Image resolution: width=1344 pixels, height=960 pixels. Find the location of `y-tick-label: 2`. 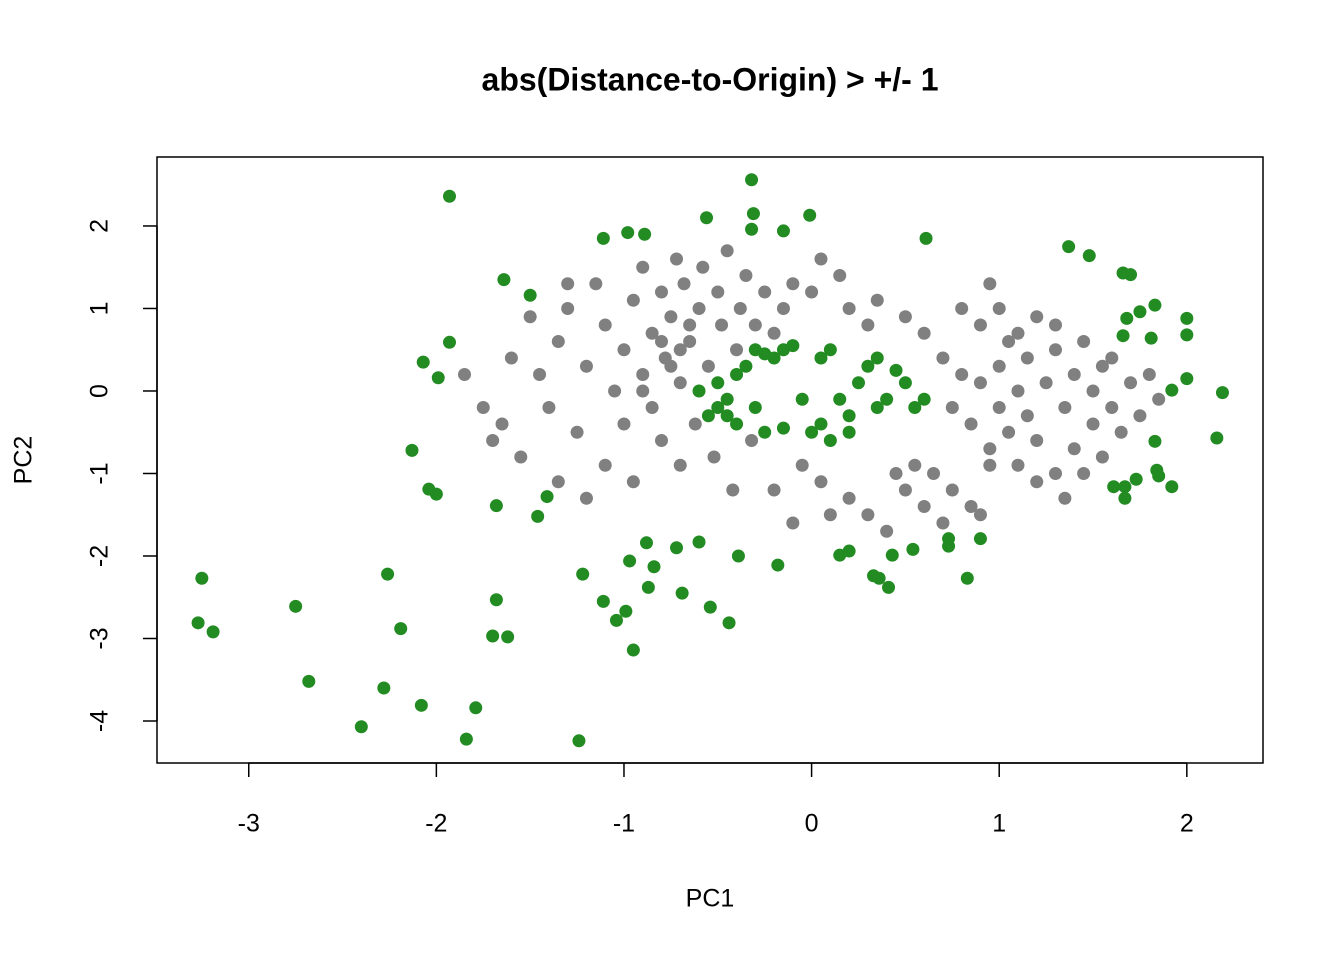

y-tick-label: 2 is located at coordinates (100, 226).